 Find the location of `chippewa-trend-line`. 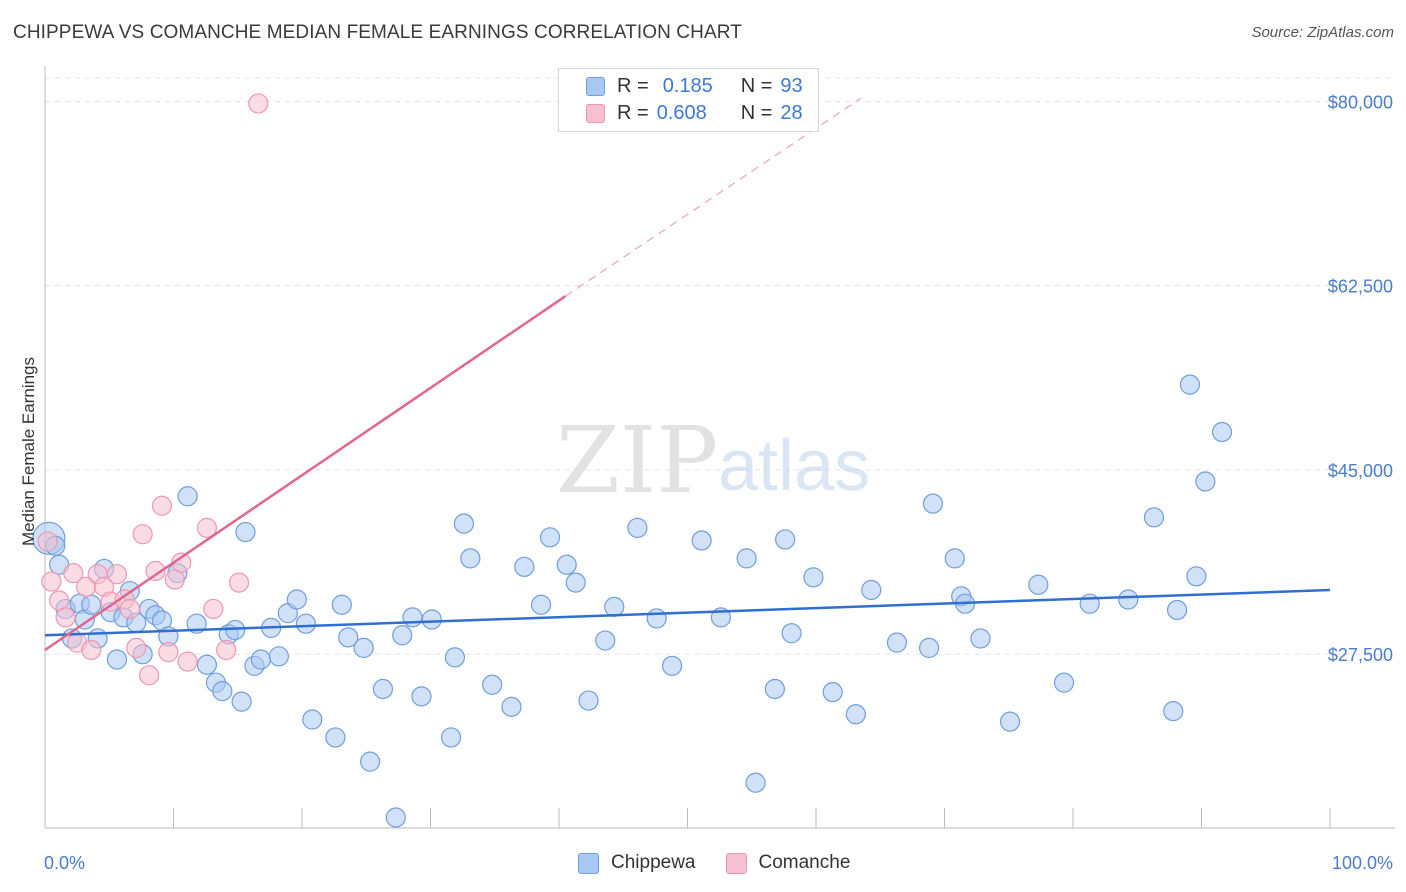

chippewa-trend-line is located at coordinates (687, 612).